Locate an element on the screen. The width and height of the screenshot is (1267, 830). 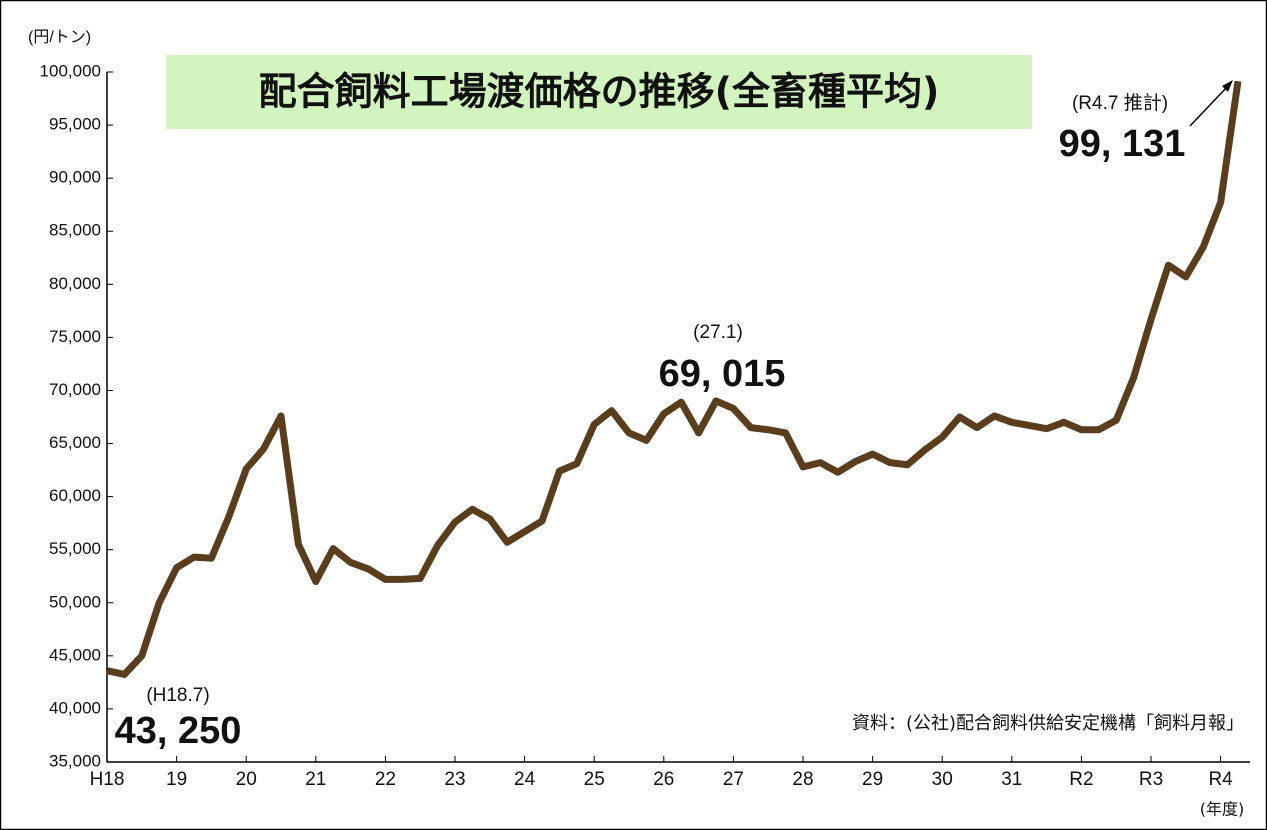
y-tick-label: 95,000 is located at coordinates (75, 124).